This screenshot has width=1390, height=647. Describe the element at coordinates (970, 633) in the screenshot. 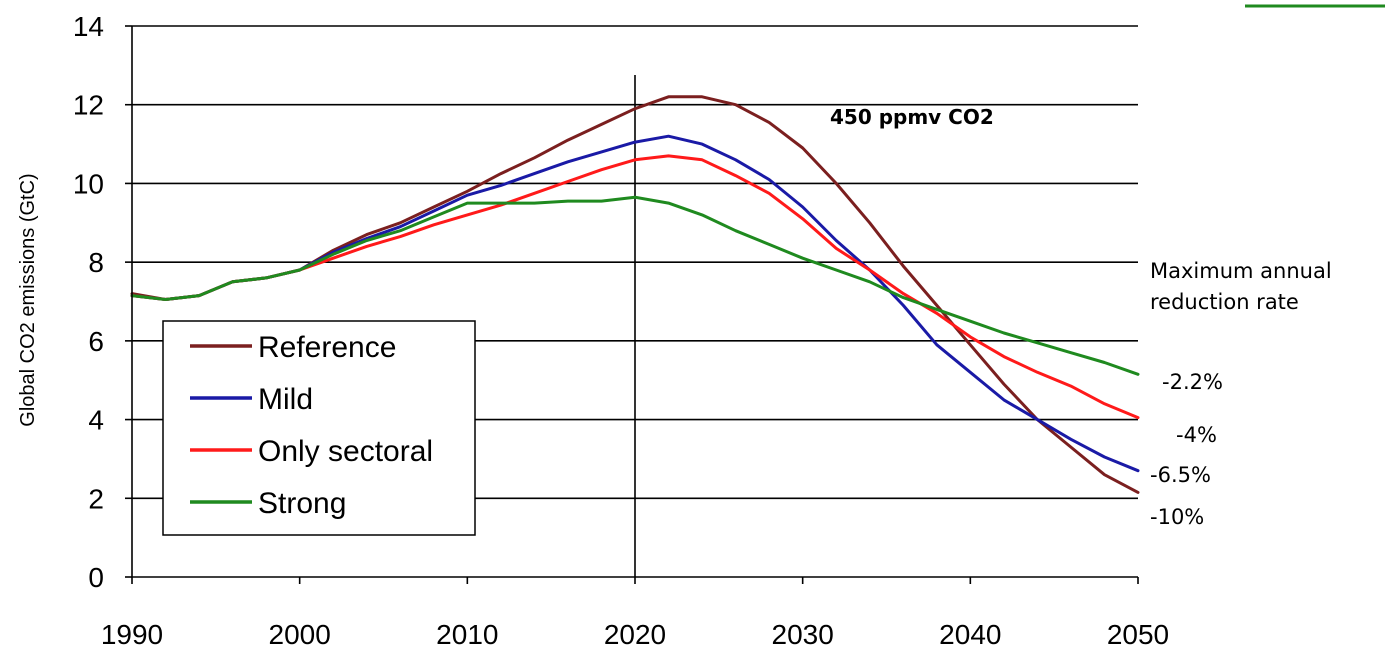

I see `x-tick-label-2040: 2040` at that location.